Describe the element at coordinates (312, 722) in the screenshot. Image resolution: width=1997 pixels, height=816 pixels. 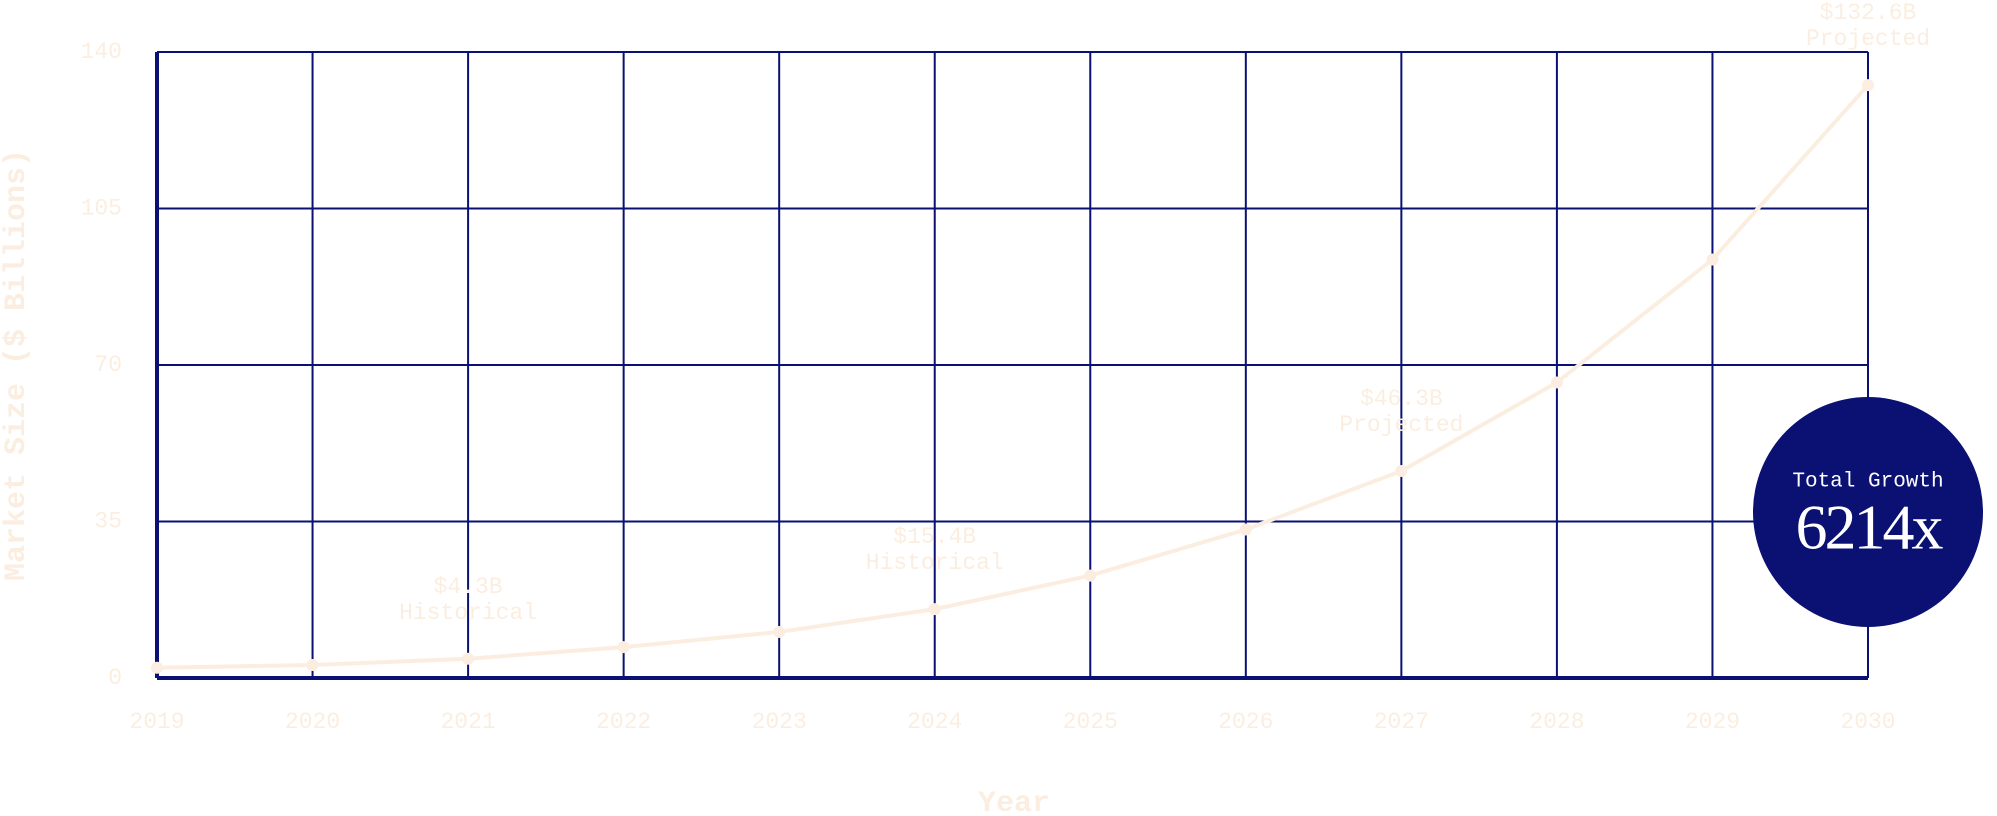
I see `x-tick-label: 2020` at that location.